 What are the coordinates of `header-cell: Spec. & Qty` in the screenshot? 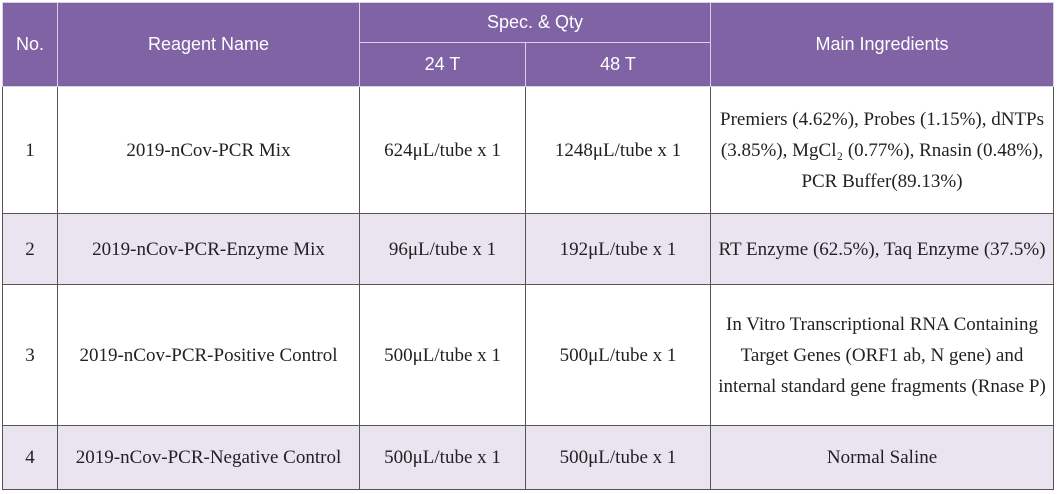 It's located at (535, 22).